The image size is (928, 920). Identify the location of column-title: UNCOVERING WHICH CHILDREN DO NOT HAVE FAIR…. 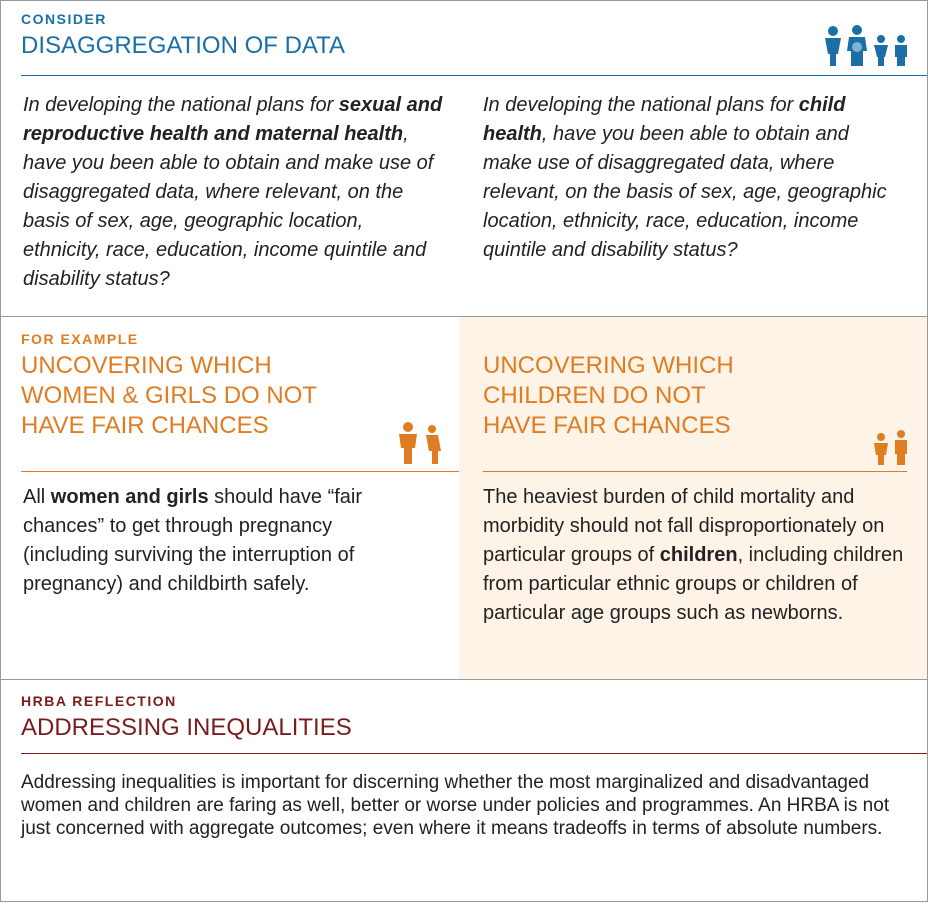
(608, 396).